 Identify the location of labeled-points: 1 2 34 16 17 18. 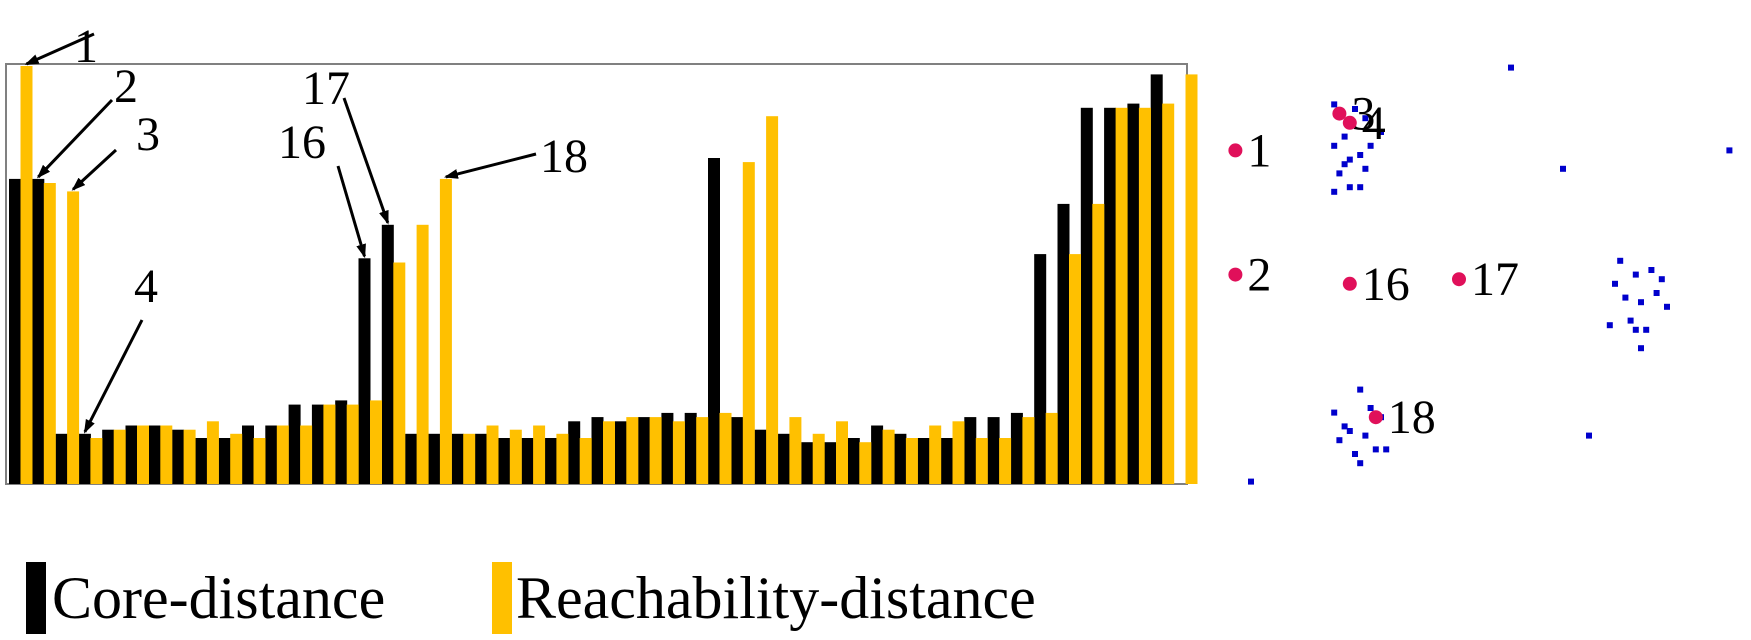
(1373, 266).